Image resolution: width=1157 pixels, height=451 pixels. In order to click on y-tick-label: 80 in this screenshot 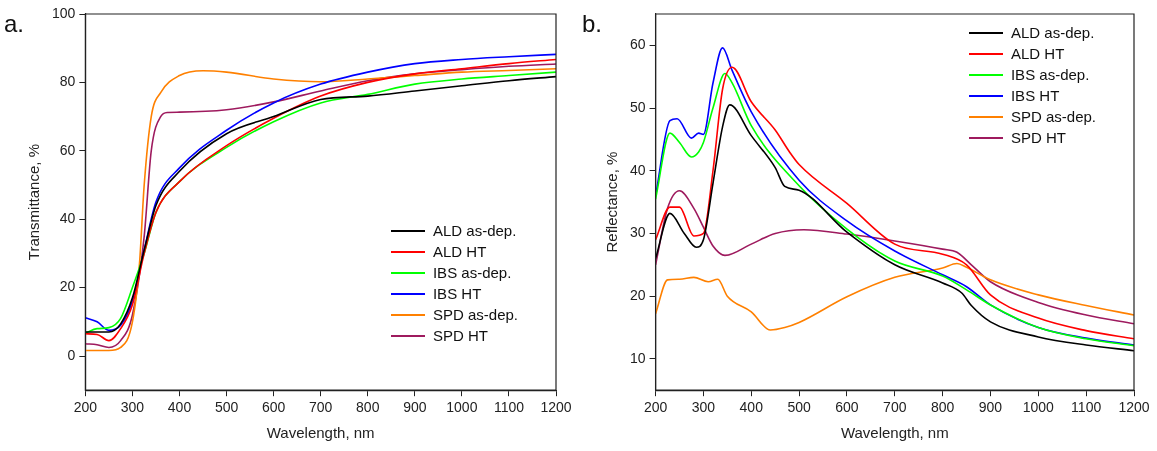, I will do `click(67, 81)`.